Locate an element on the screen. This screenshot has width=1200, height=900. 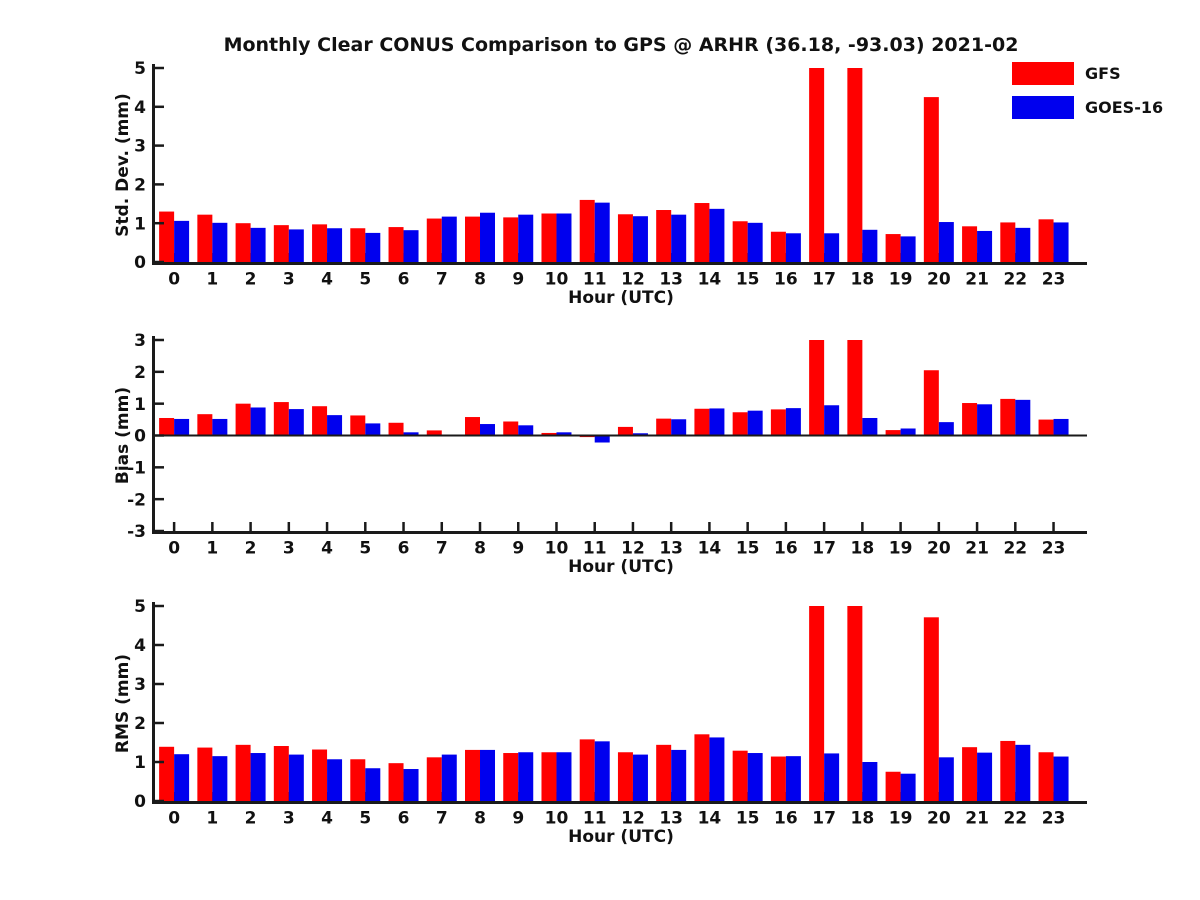
gfs-color-swatch is located at coordinates (1043, 73).